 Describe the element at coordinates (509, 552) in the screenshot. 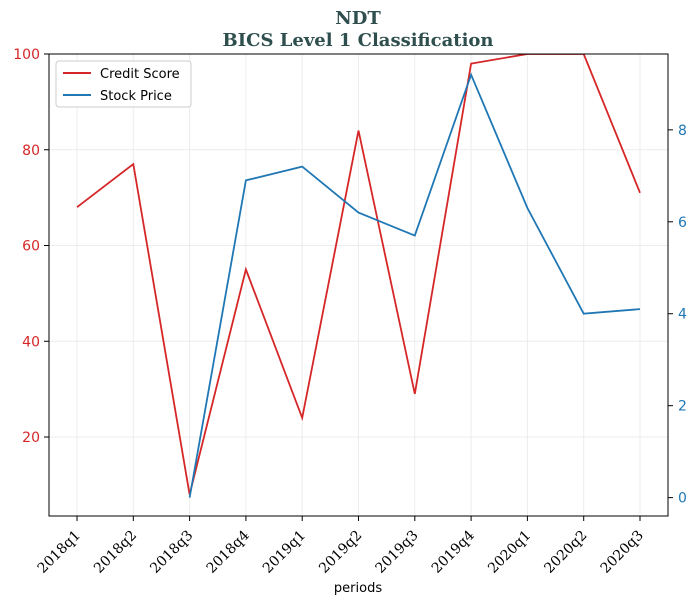

I see `x-tick-label: 2020q1` at that location.